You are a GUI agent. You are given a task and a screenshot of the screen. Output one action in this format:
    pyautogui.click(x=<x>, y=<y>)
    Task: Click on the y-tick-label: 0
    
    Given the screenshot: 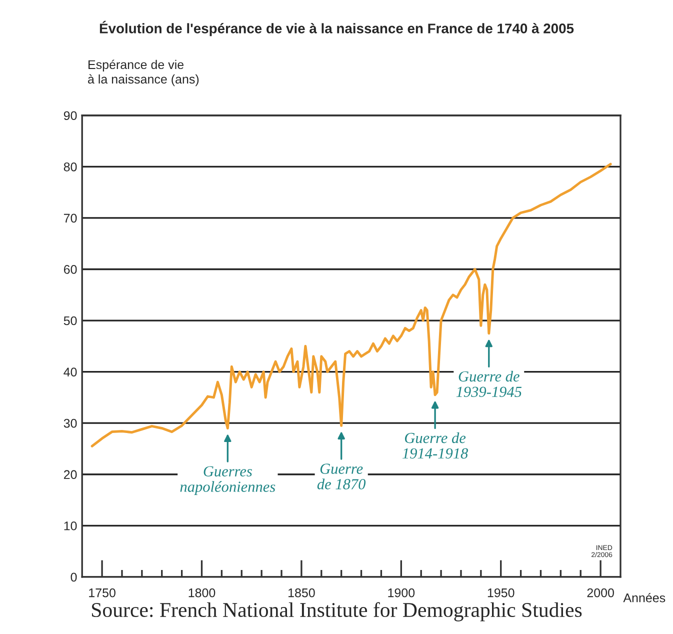 What is the action you would take?
    pyautogui.click(x=73, y=577)
    